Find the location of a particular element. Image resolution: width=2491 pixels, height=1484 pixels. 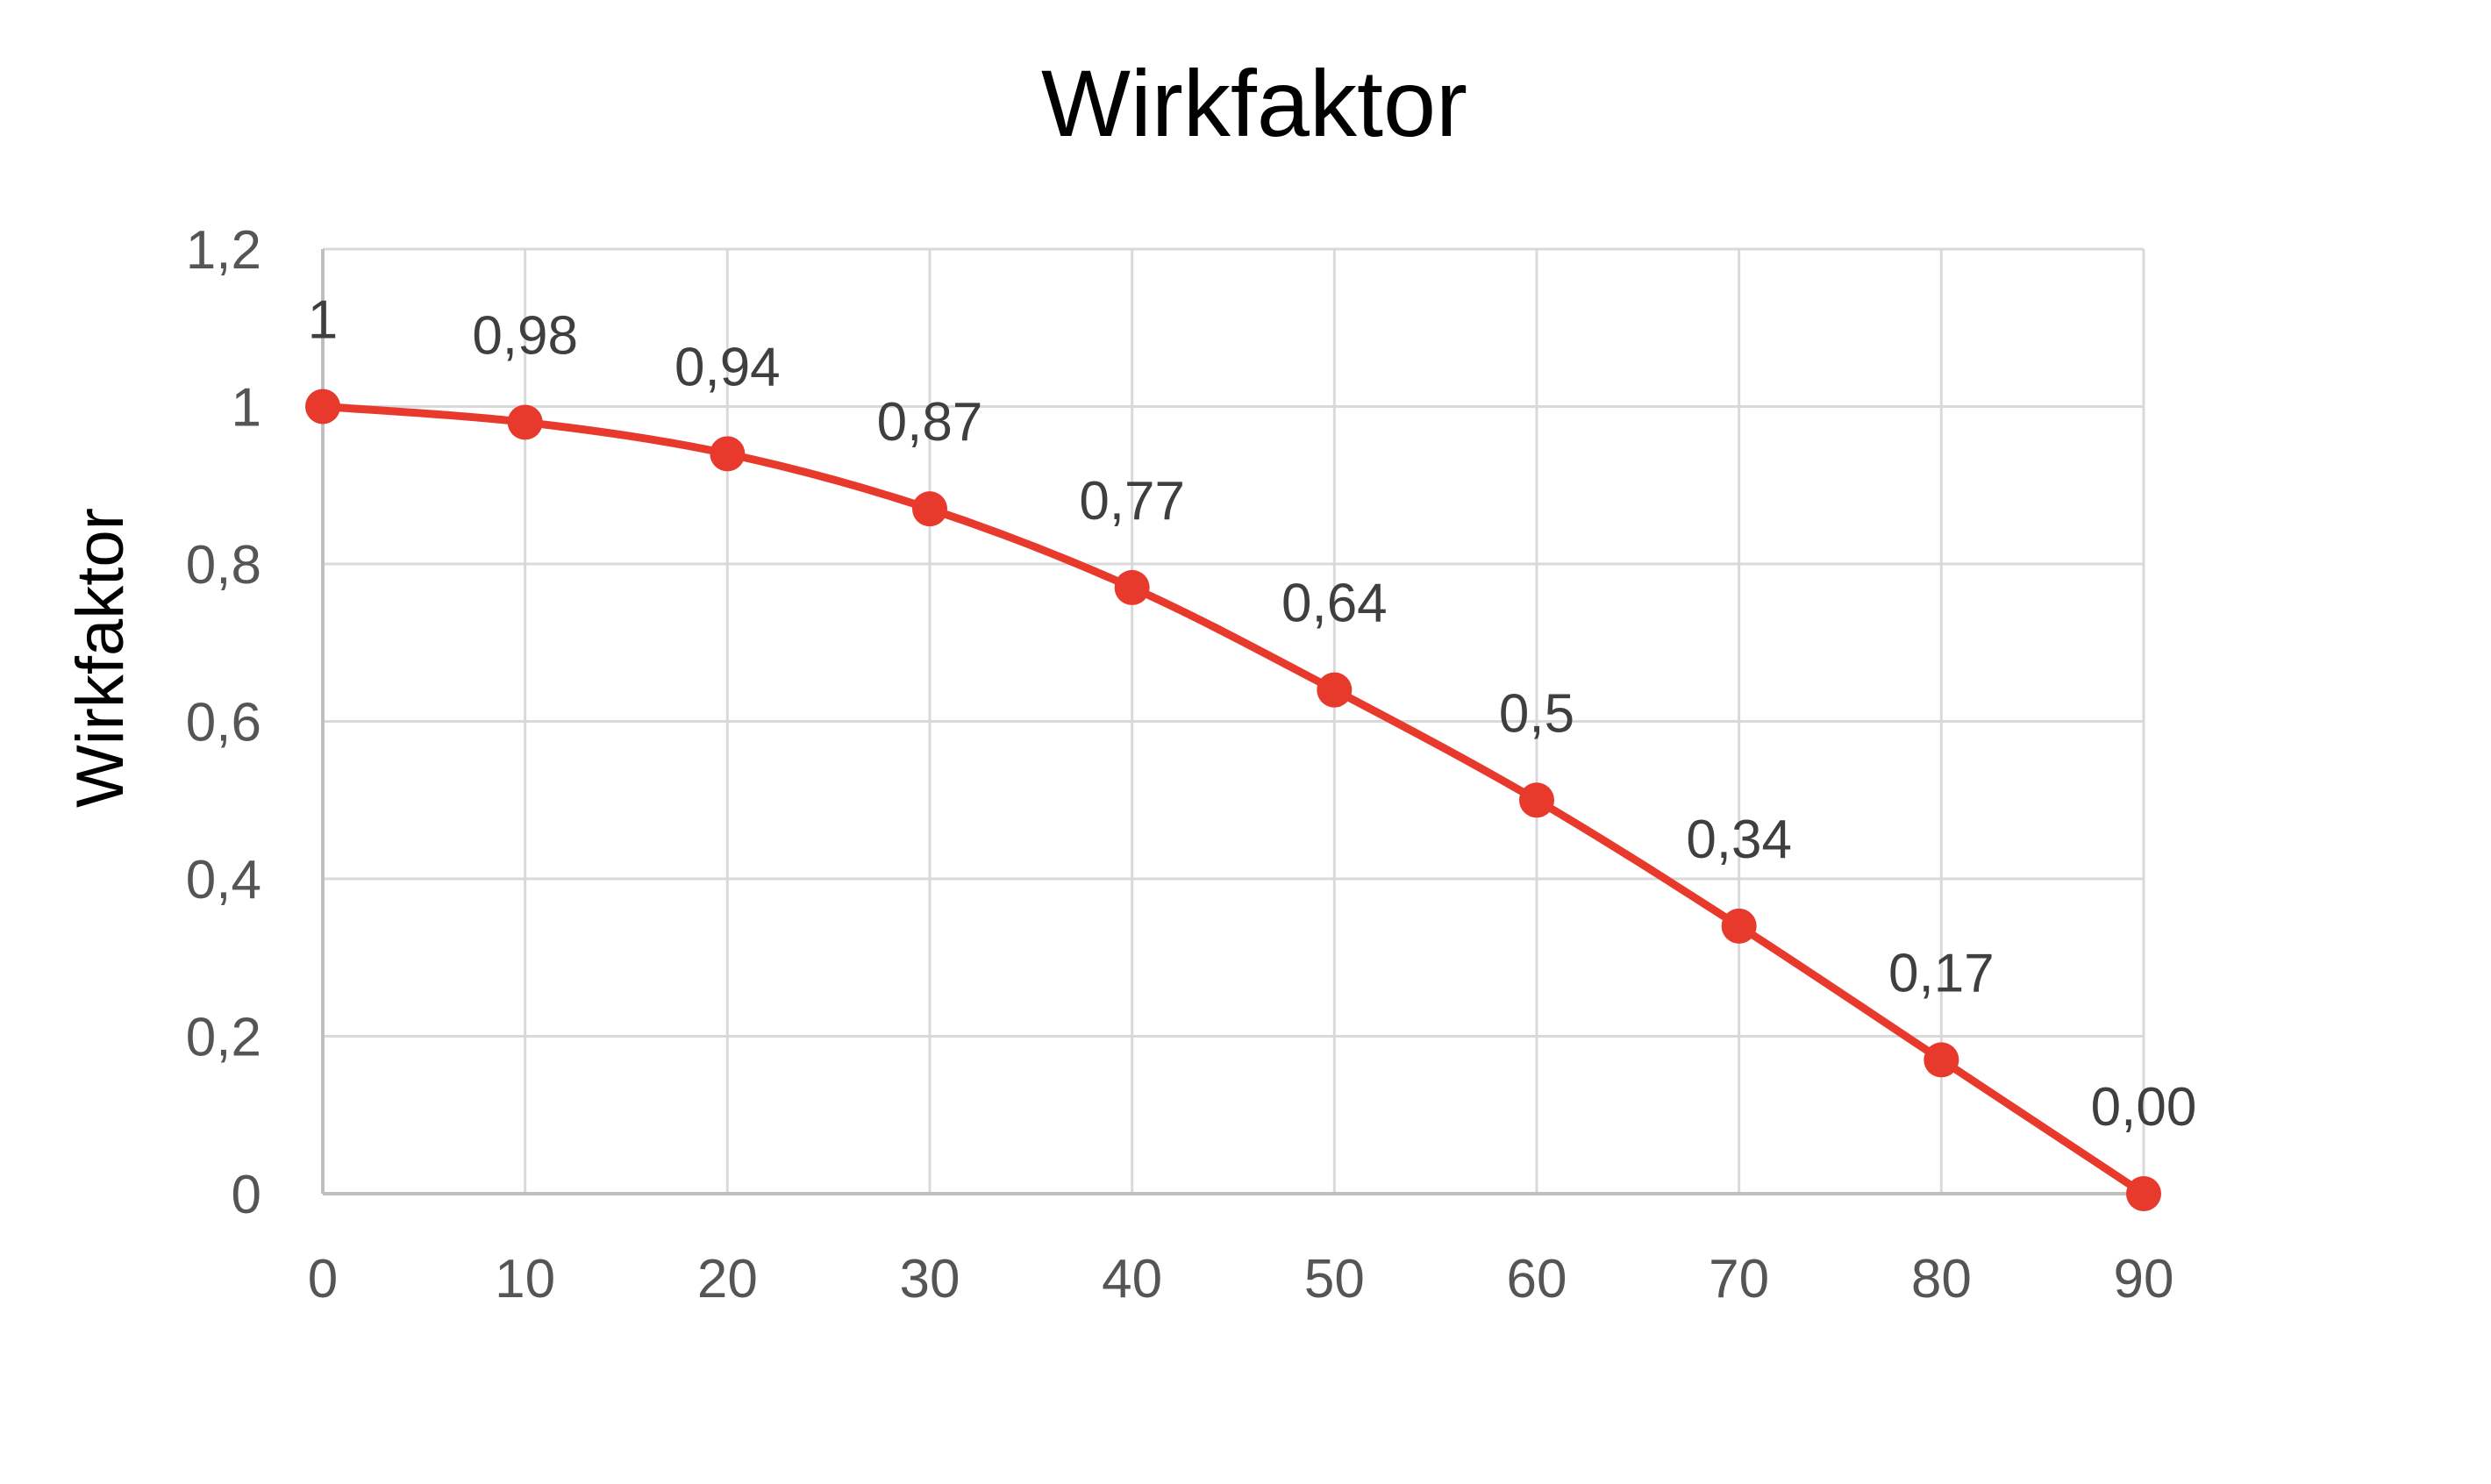

x-tick-label: 60 is located at coordinates (1537, 1279).